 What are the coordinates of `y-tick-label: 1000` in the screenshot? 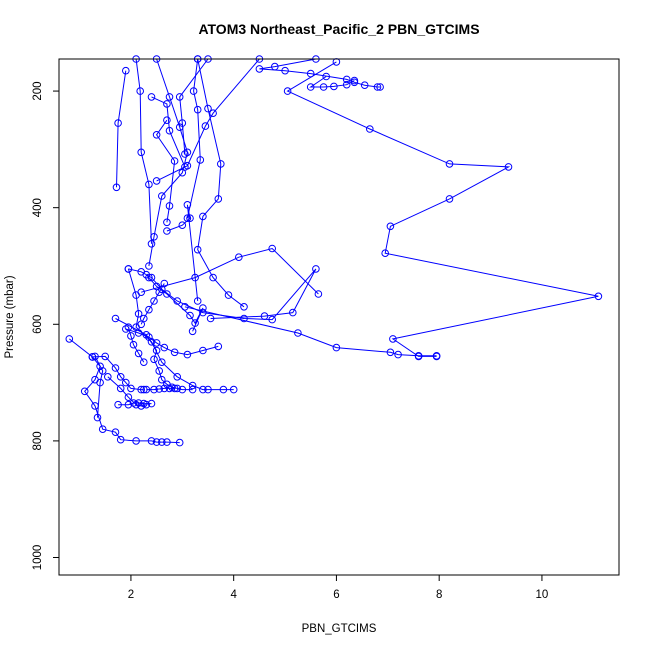 It's located at (38, 558).